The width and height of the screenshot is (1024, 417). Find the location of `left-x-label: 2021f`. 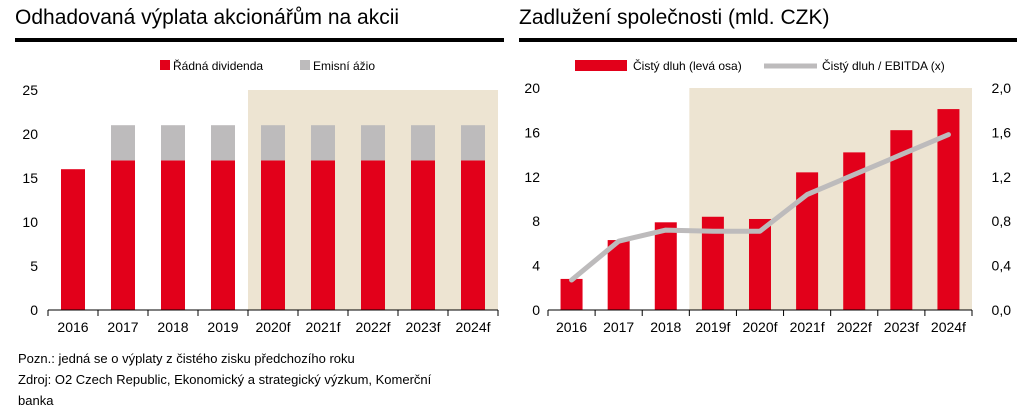

left-x-label: 2021f is located at coordinates (322, 327).